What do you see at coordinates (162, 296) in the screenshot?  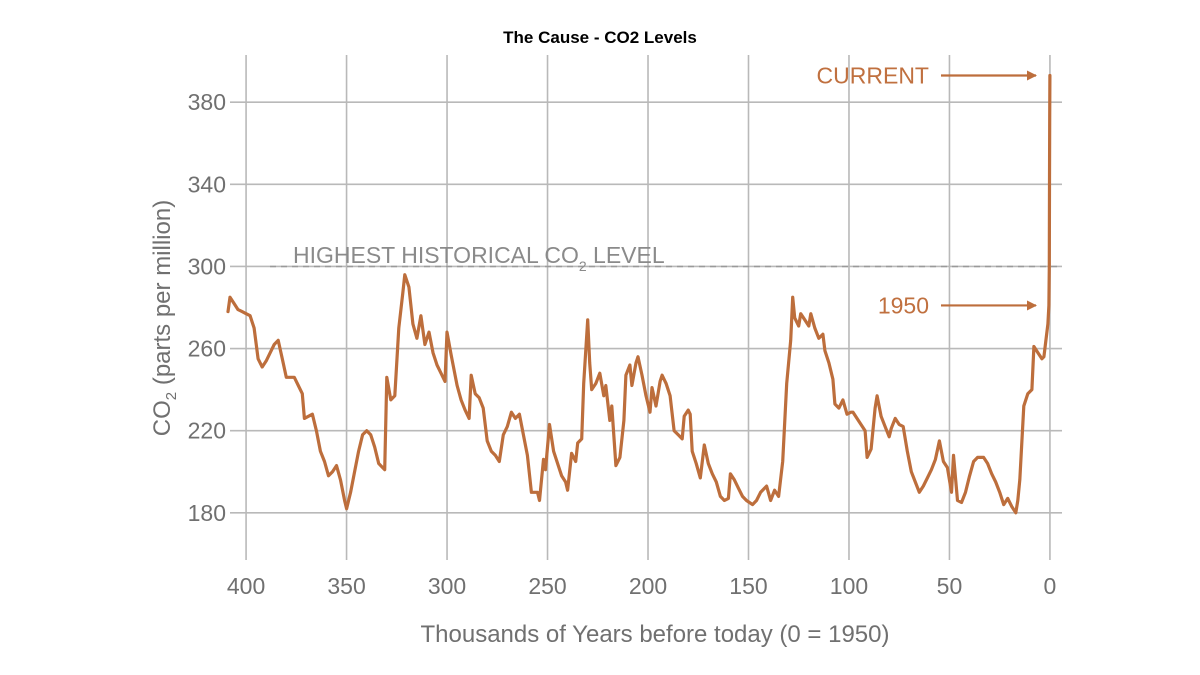 I see `y-axis-title-units: (parts per million)` at bounding box center [162, 296].